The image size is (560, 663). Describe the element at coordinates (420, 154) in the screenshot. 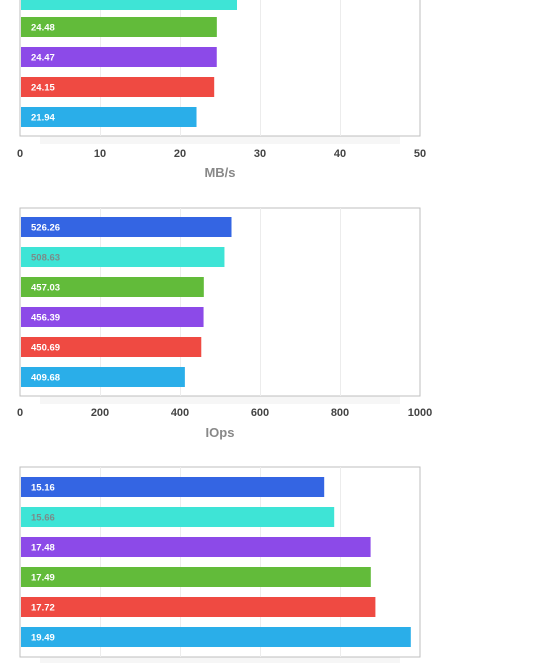

I see `x-tick-label-50: 50` at that location.